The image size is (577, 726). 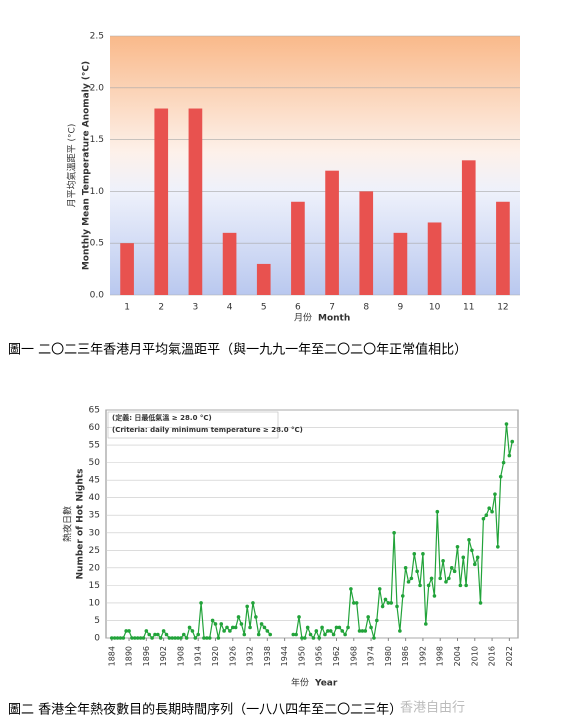 What do you see at coordinates (97, 621) in the screenshot?
I see `y-tick-label: 5` at bounding box center [97, 621].